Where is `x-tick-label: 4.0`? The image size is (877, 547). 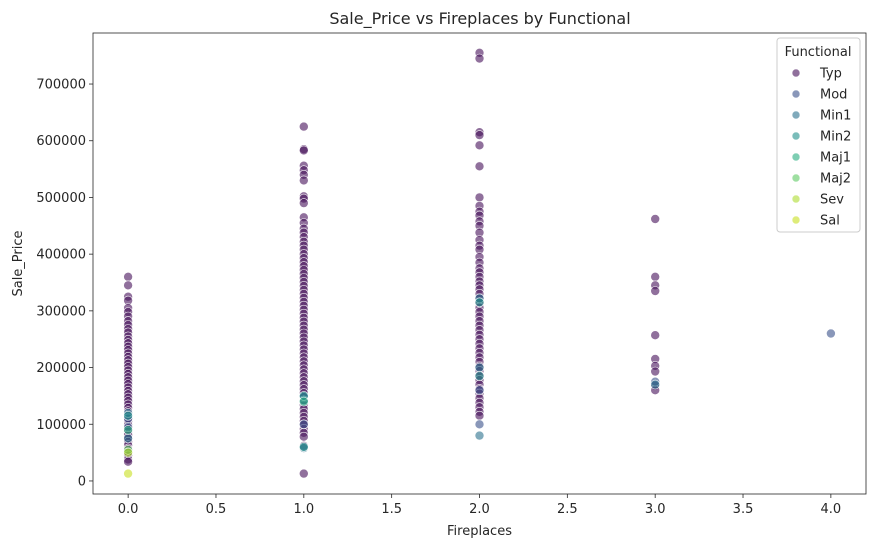 x-tick-label: 4.0 is located at coordinates (831, 509).